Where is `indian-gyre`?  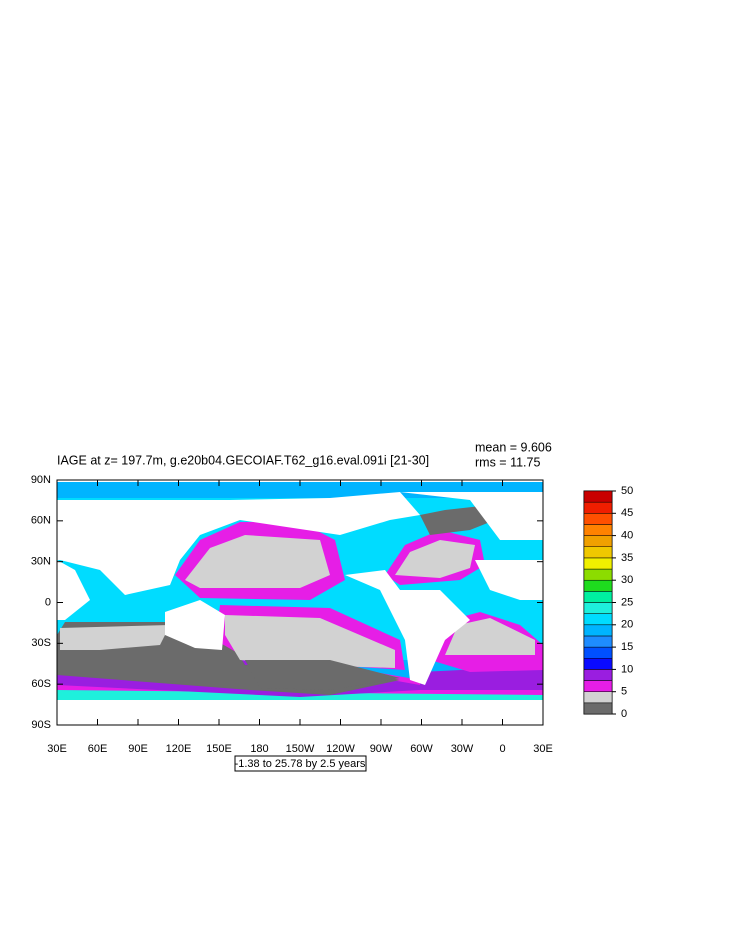 indian-gyre is located at coordinates (115, 637).